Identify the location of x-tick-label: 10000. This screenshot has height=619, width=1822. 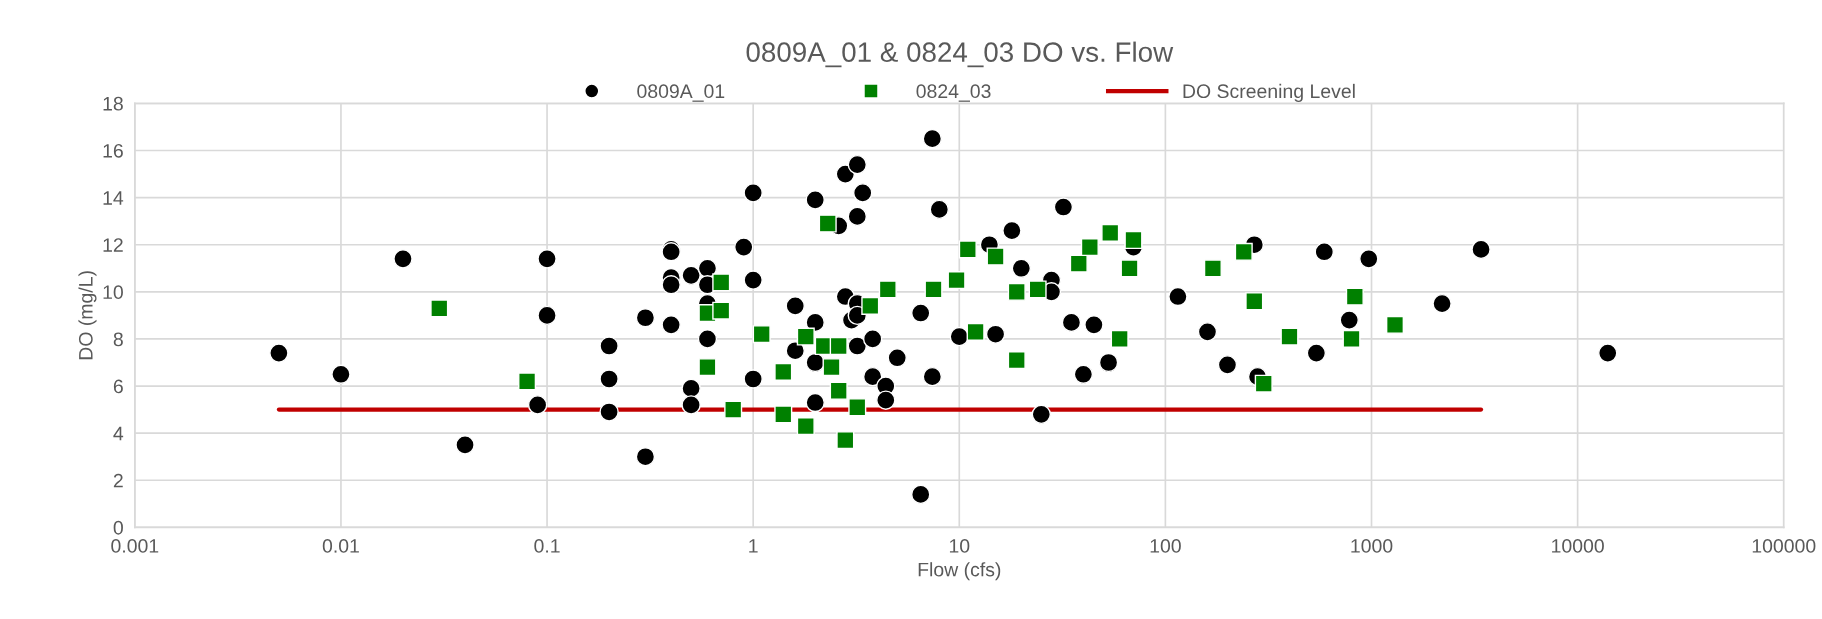
(1578, 546).